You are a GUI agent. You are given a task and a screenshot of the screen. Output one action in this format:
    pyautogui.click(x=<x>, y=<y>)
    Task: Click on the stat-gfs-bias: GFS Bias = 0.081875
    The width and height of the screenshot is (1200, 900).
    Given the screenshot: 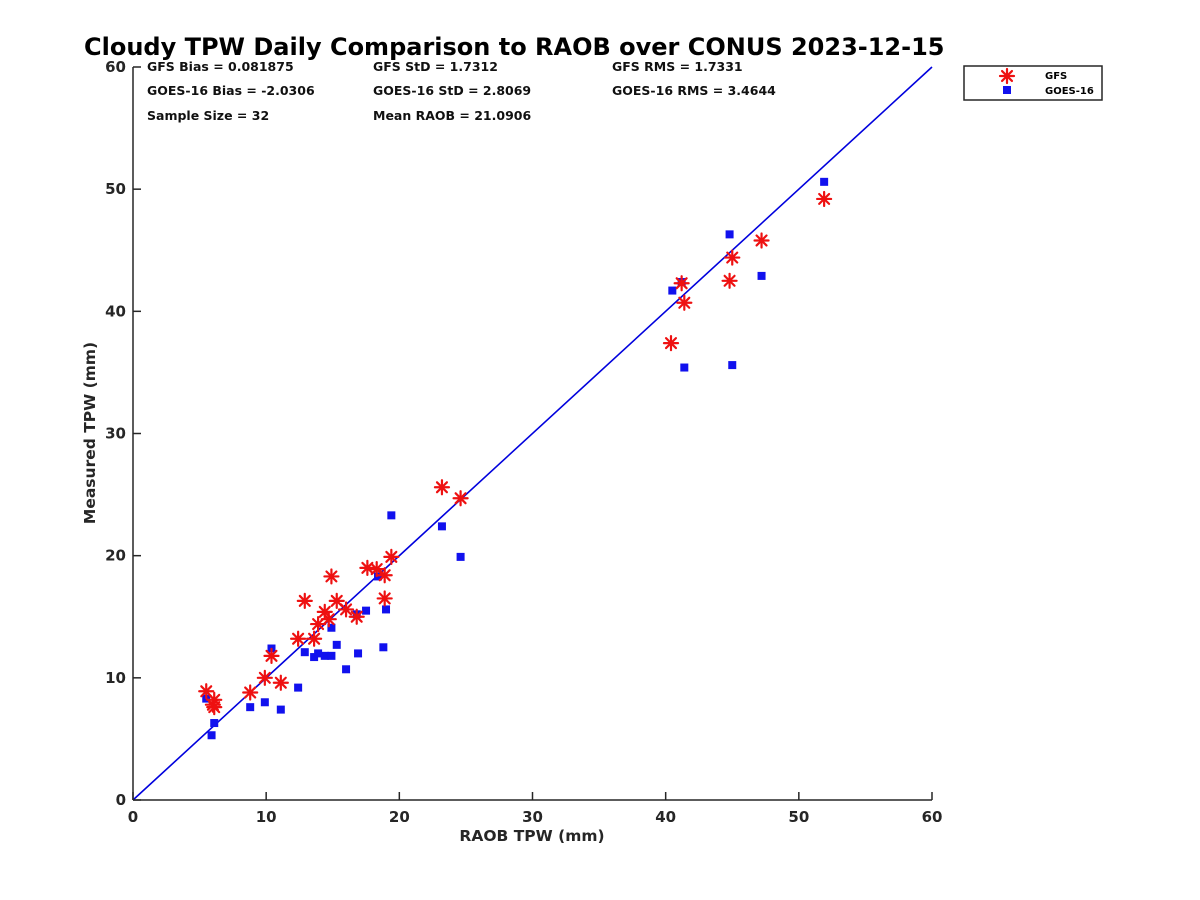 What is the action you would take?
    pyautogui.click(x=220, y=66)
    